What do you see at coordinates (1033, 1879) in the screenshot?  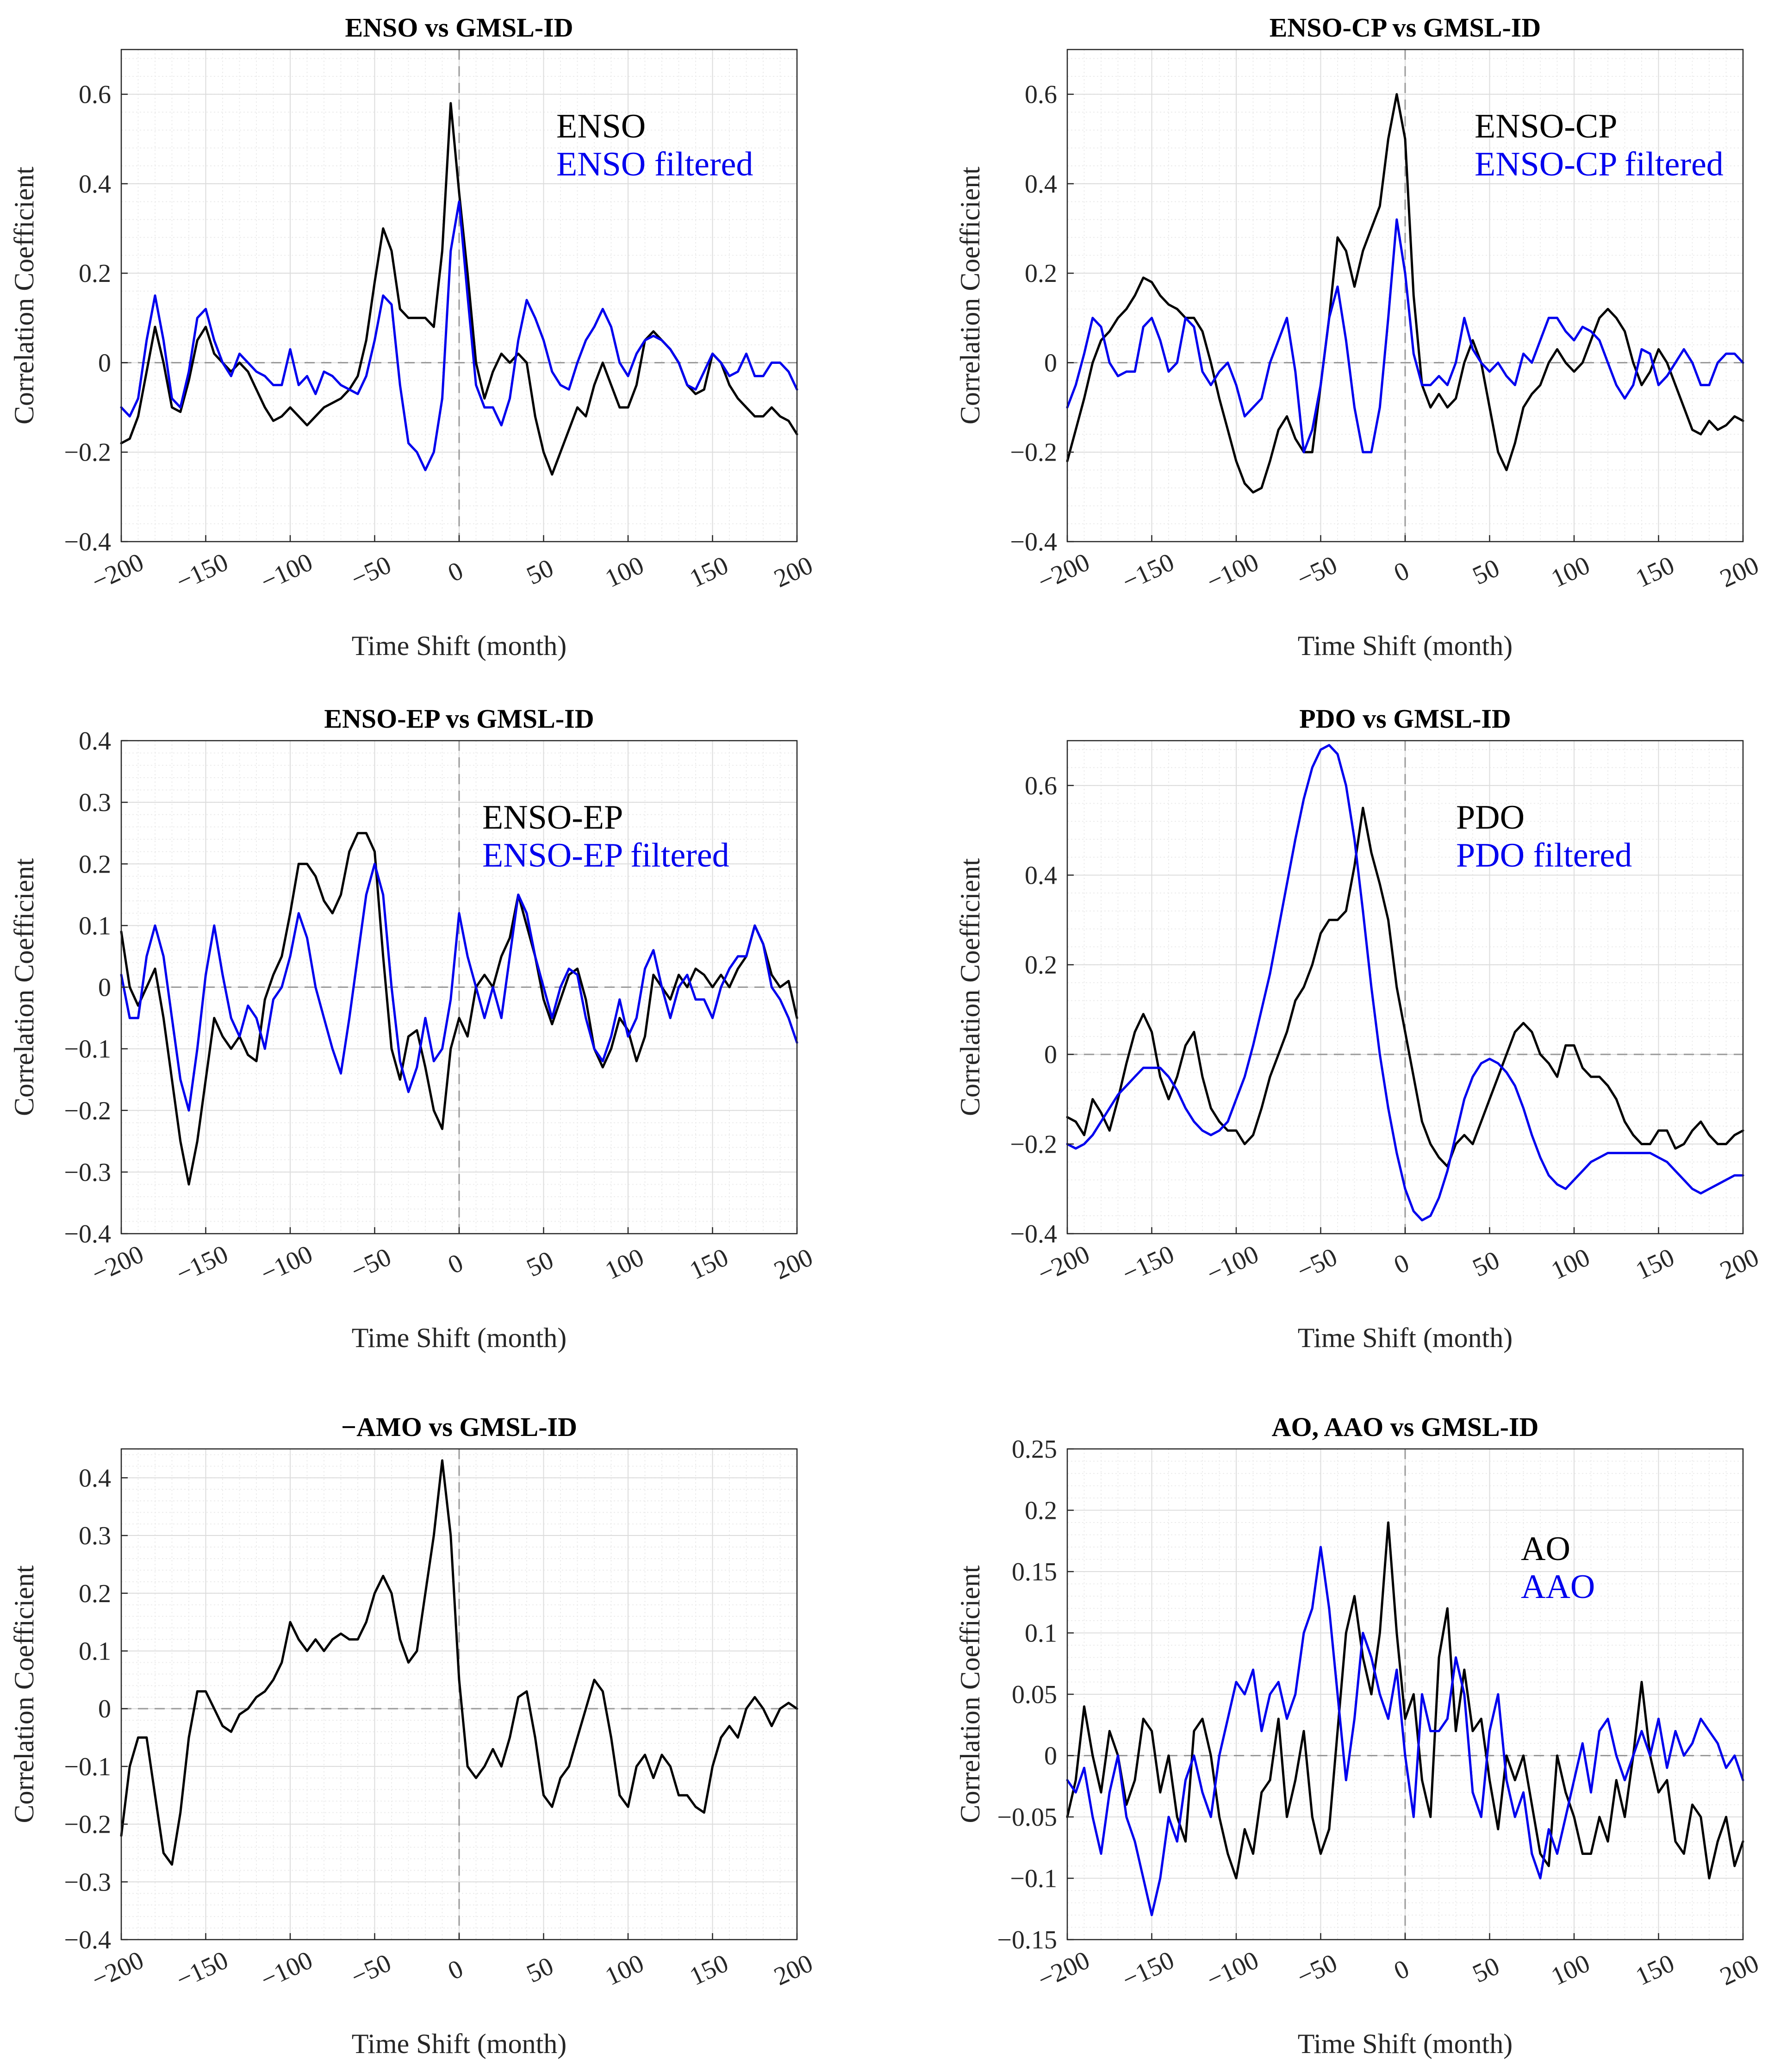 I see `y-tick-label: −0.1` at bounding box center [1033, 1879].